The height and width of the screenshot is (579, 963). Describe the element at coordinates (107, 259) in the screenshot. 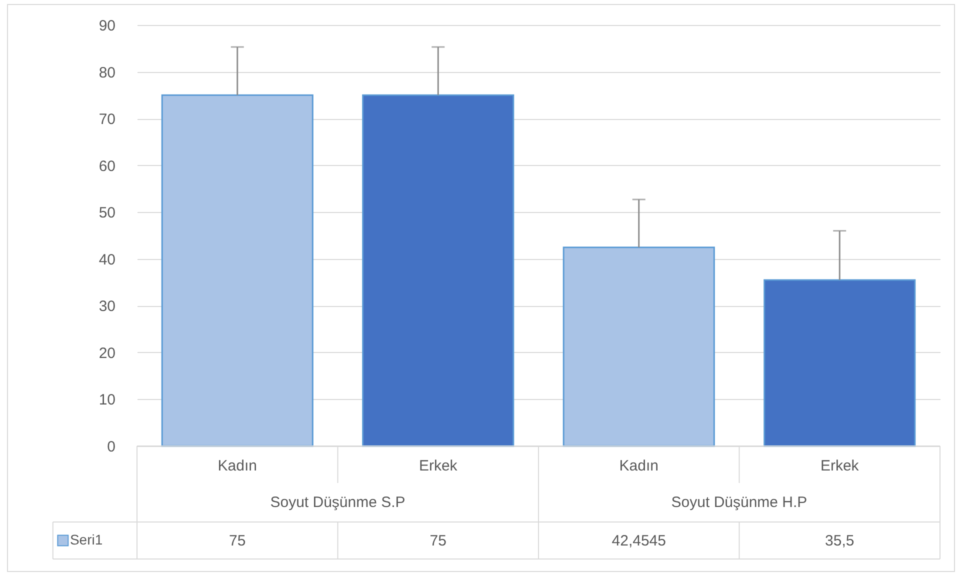

I see `y-tick-label: 40` at that location.